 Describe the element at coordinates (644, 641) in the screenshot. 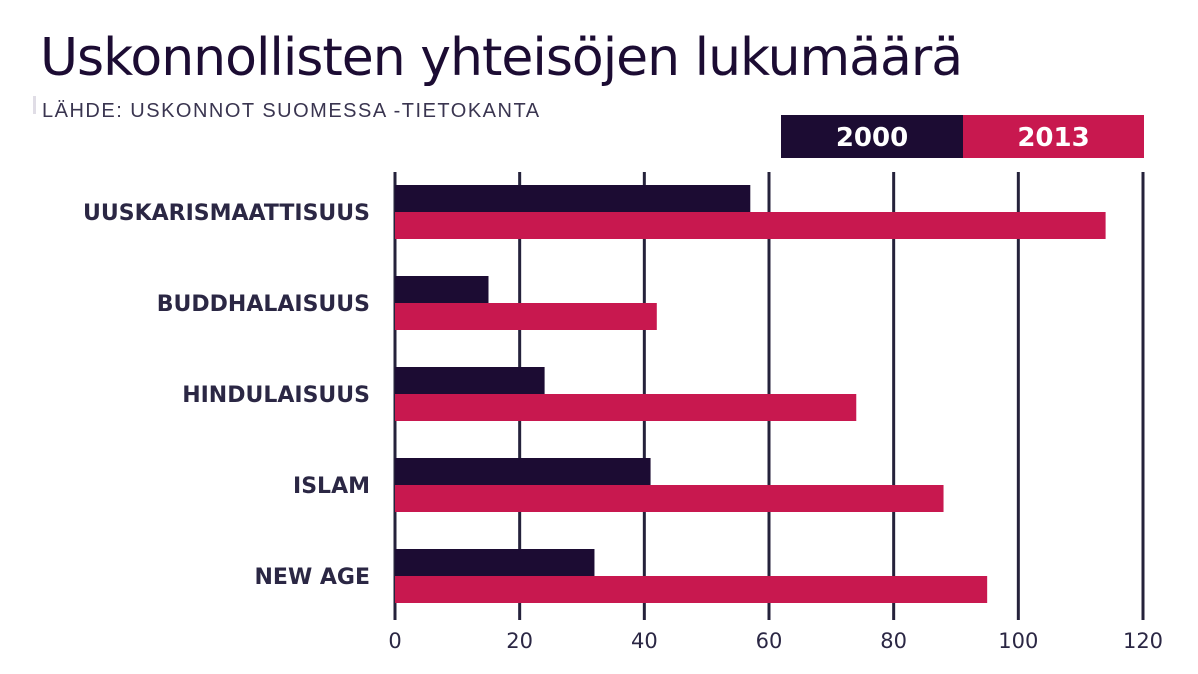

I see `x-tick-label: 40` at that location.